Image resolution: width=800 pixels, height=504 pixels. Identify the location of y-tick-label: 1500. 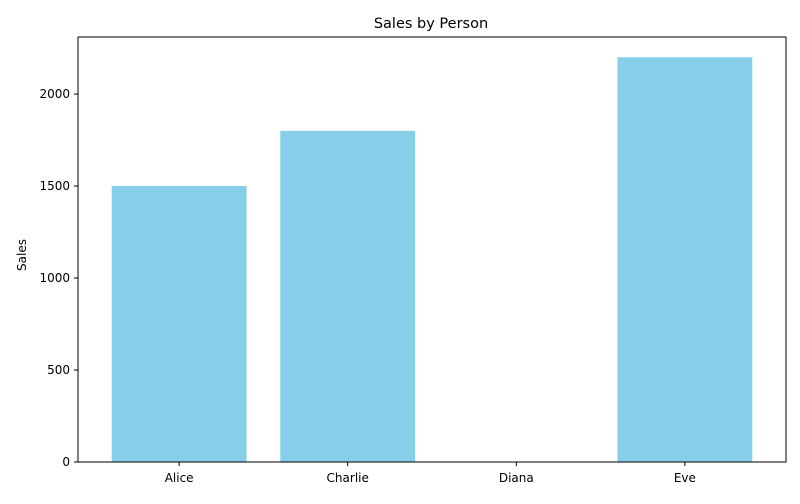
(54, 186).